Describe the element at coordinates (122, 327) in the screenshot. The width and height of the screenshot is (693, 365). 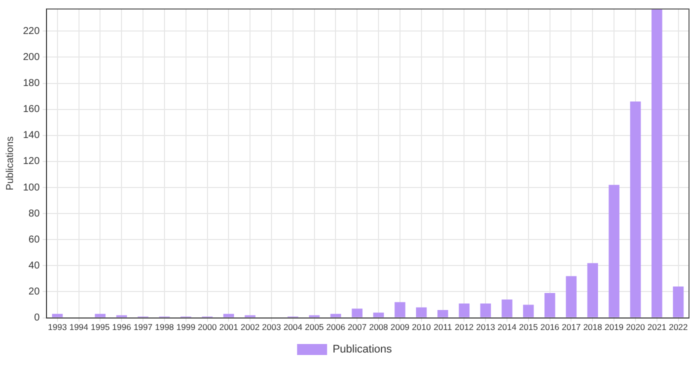
I see `x-tick-label: 1996` at that location.